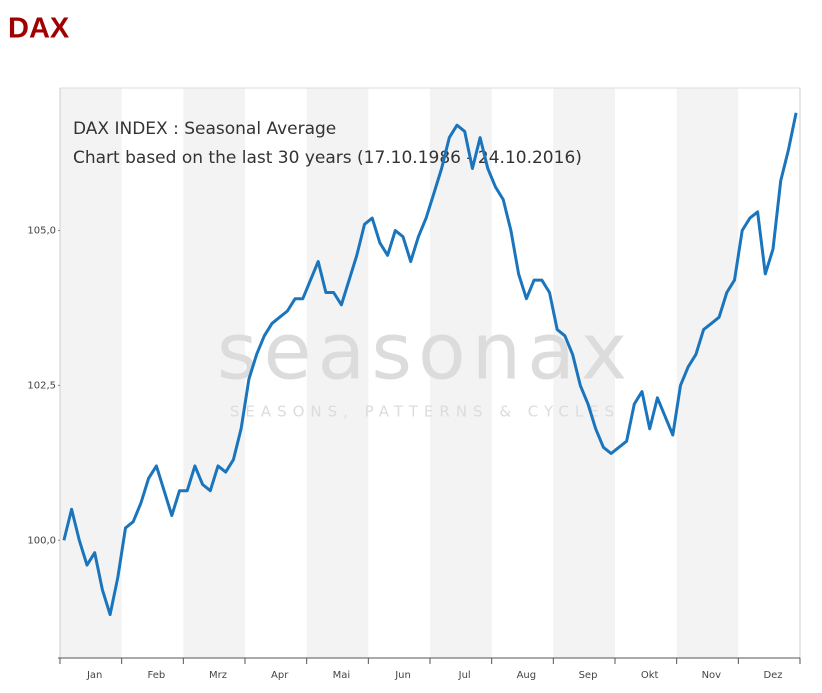 This screenshot has height=693, width=822. What do you see at coordinates (527, 675) in the screenshot?
I see `x-tick-label: Aug` at bounding box center [527, 675].